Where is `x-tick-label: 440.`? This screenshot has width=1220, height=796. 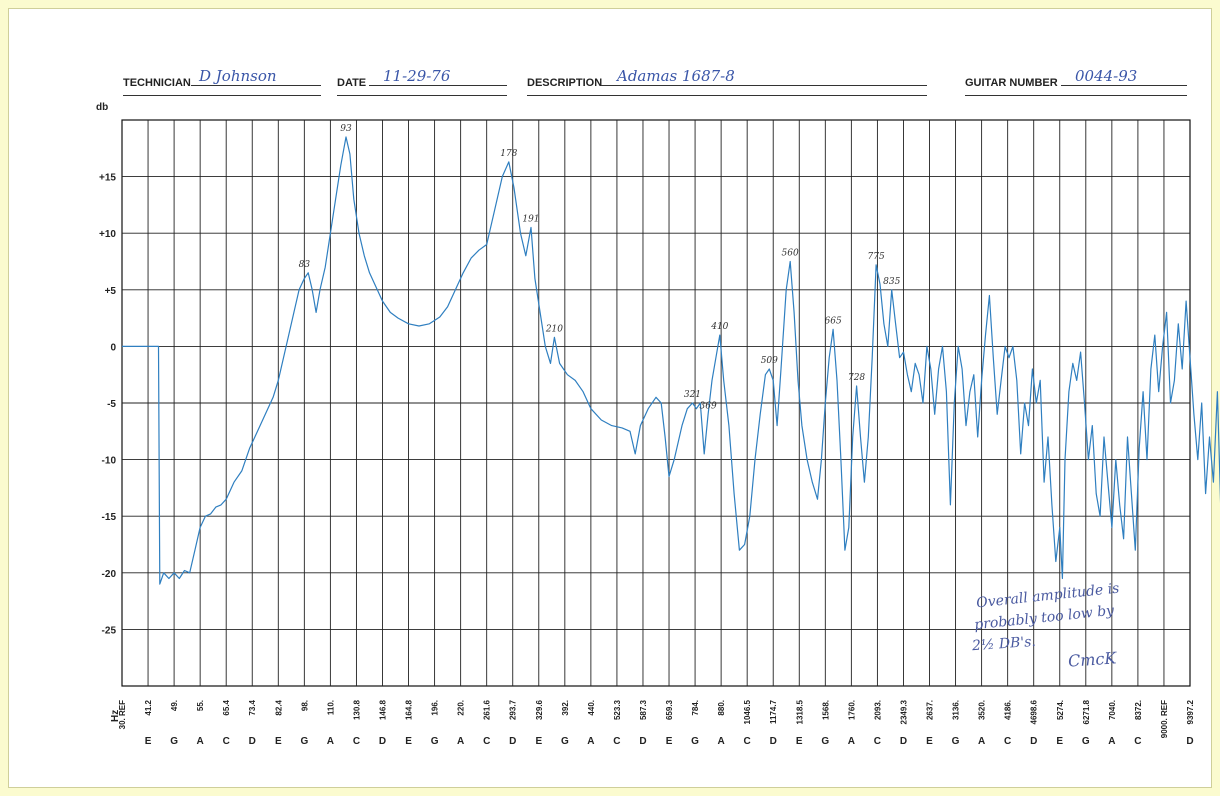 x-tick-label: 440. is located at coordinates (591, 708).